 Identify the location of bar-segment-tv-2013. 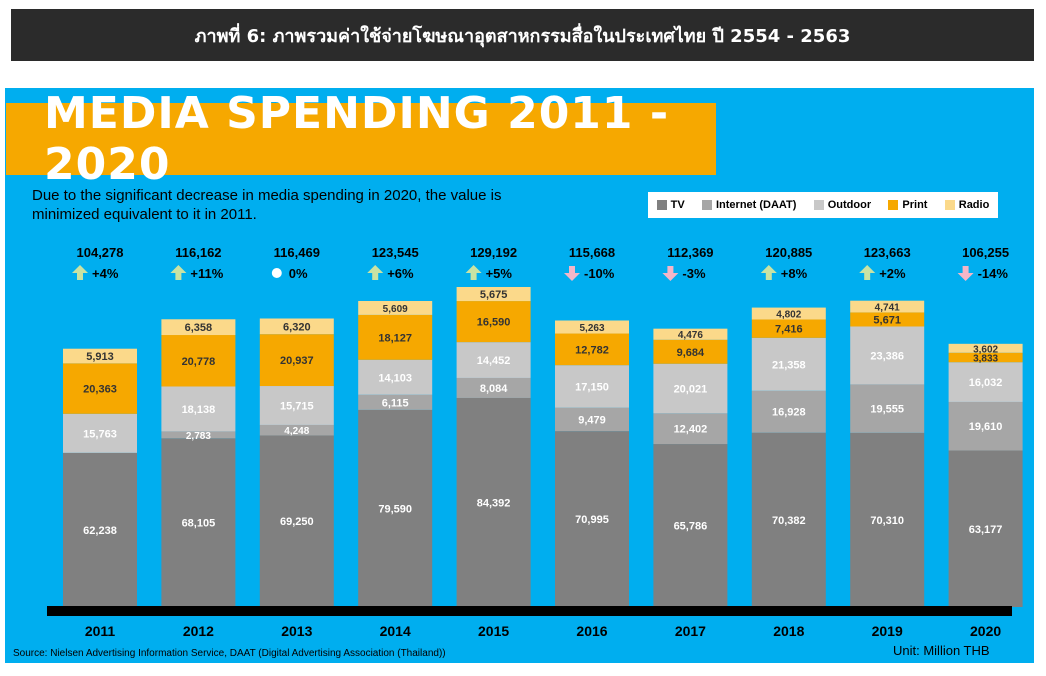
(296, 521).